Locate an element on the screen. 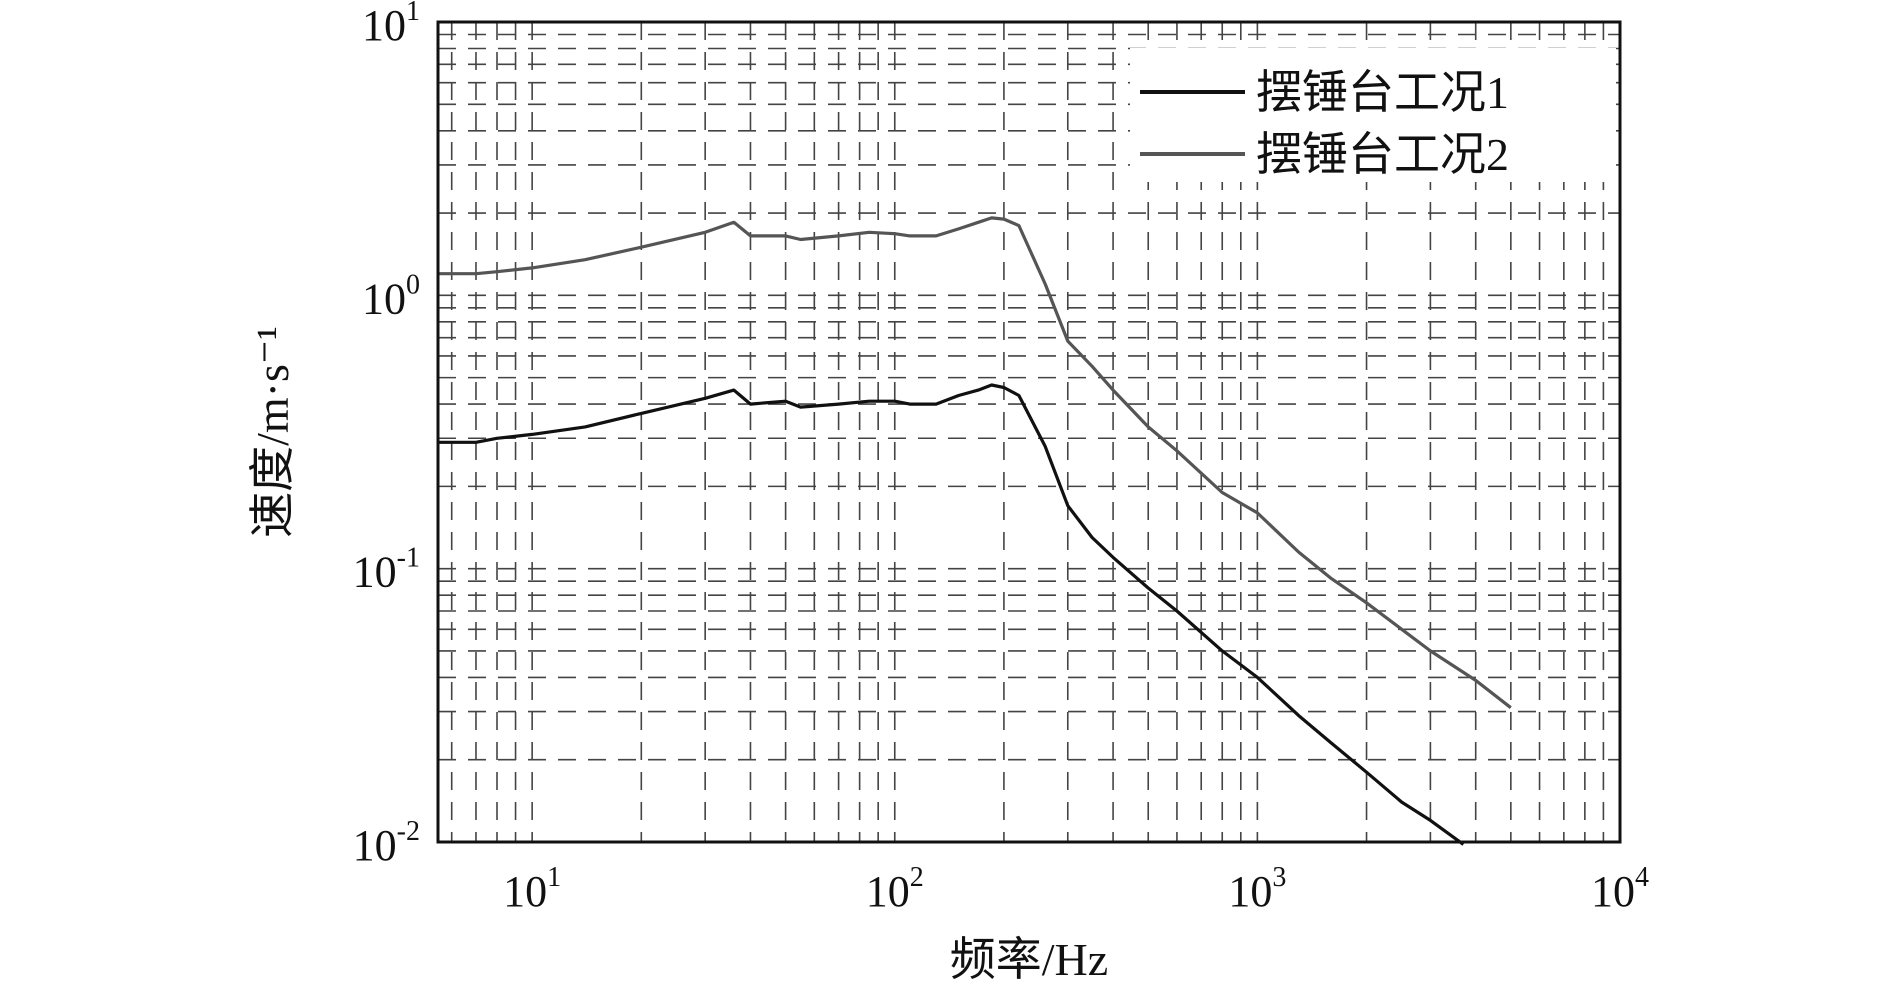 The height and width of the screenshot is (992, 1890). x-axis-label: 频率/Hz is located at coordinates (1029, 959).